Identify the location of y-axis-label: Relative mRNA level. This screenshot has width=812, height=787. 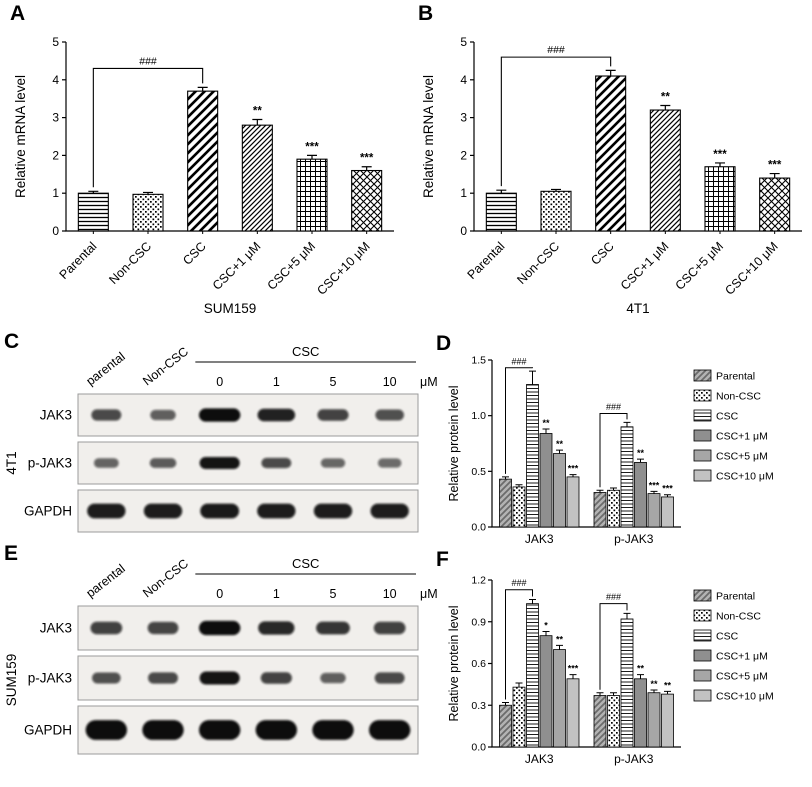
(20, 136).